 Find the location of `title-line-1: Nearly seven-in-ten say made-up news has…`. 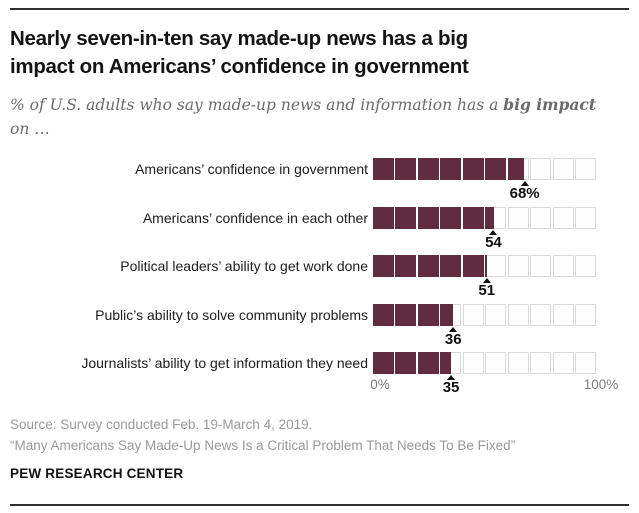

title-line-1: Nearly seven-in-ten say made-up news has… is located at coordinates (239, 38).